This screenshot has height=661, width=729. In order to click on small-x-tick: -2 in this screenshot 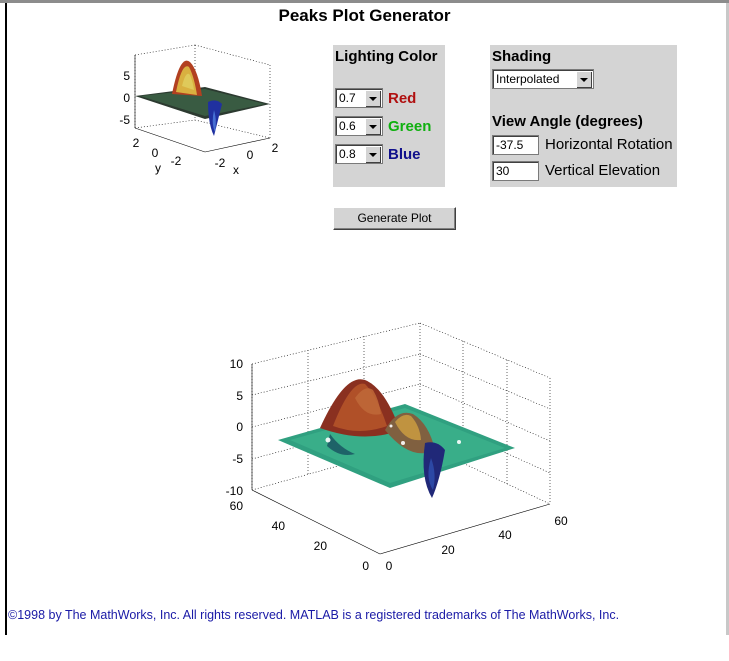, I will do `click(220, 163)`.